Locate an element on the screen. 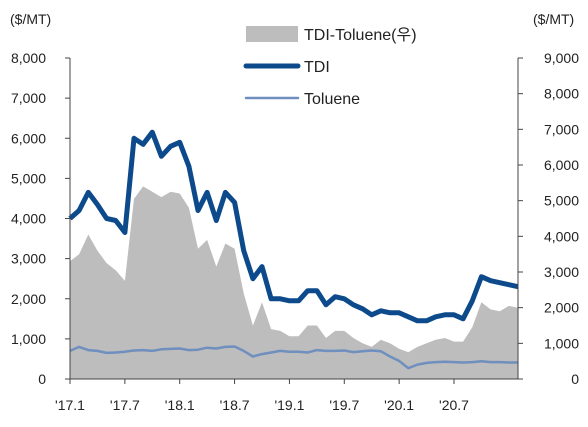 The image size is (588, 427). x-tick-label: '20.7 is located at coordinates (454, 405).